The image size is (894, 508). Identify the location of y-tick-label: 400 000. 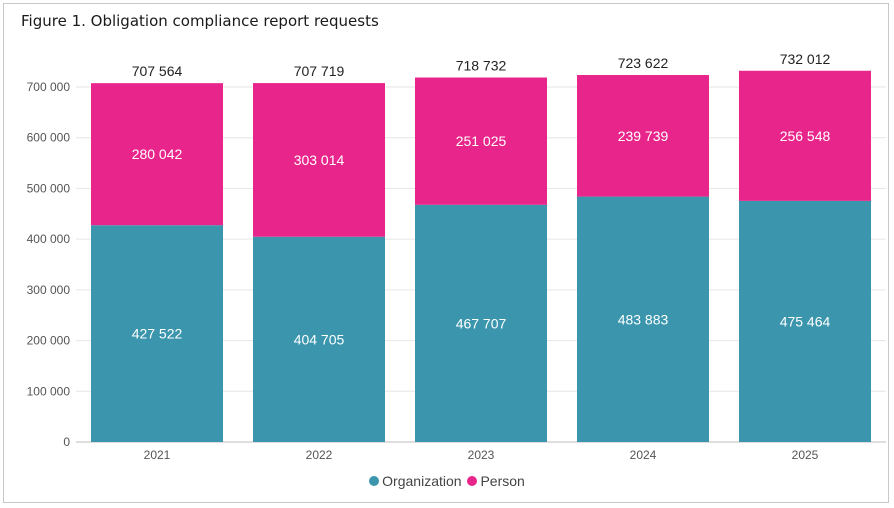
(49, 239).